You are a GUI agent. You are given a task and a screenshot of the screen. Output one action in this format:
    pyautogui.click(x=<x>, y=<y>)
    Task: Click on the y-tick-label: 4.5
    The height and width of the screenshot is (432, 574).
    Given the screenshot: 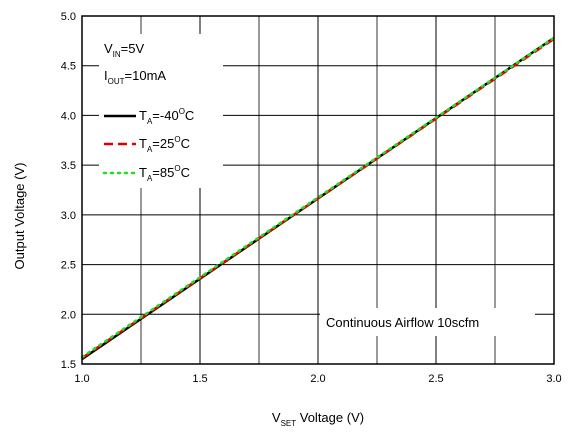 What is the action you would take?
    pyautogui.click(x=68, y=67)
    